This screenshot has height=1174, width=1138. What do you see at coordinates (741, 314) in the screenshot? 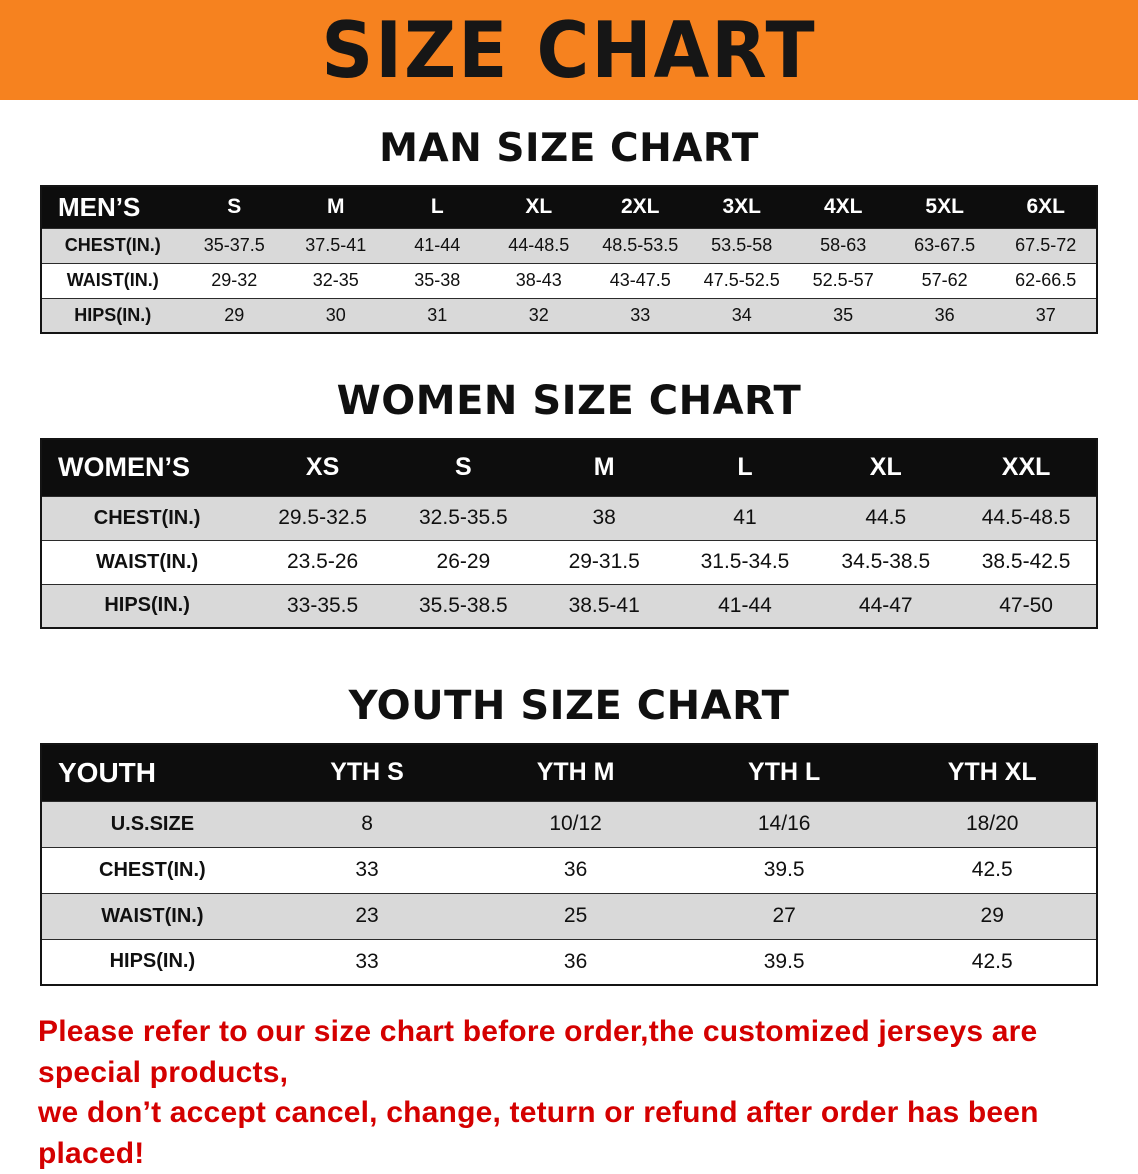
I see `size-value-cell: 34` at bounding box center [741, 314].